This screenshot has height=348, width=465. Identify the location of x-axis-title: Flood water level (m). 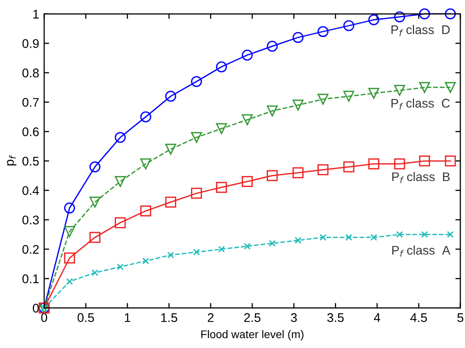
(252, 335).